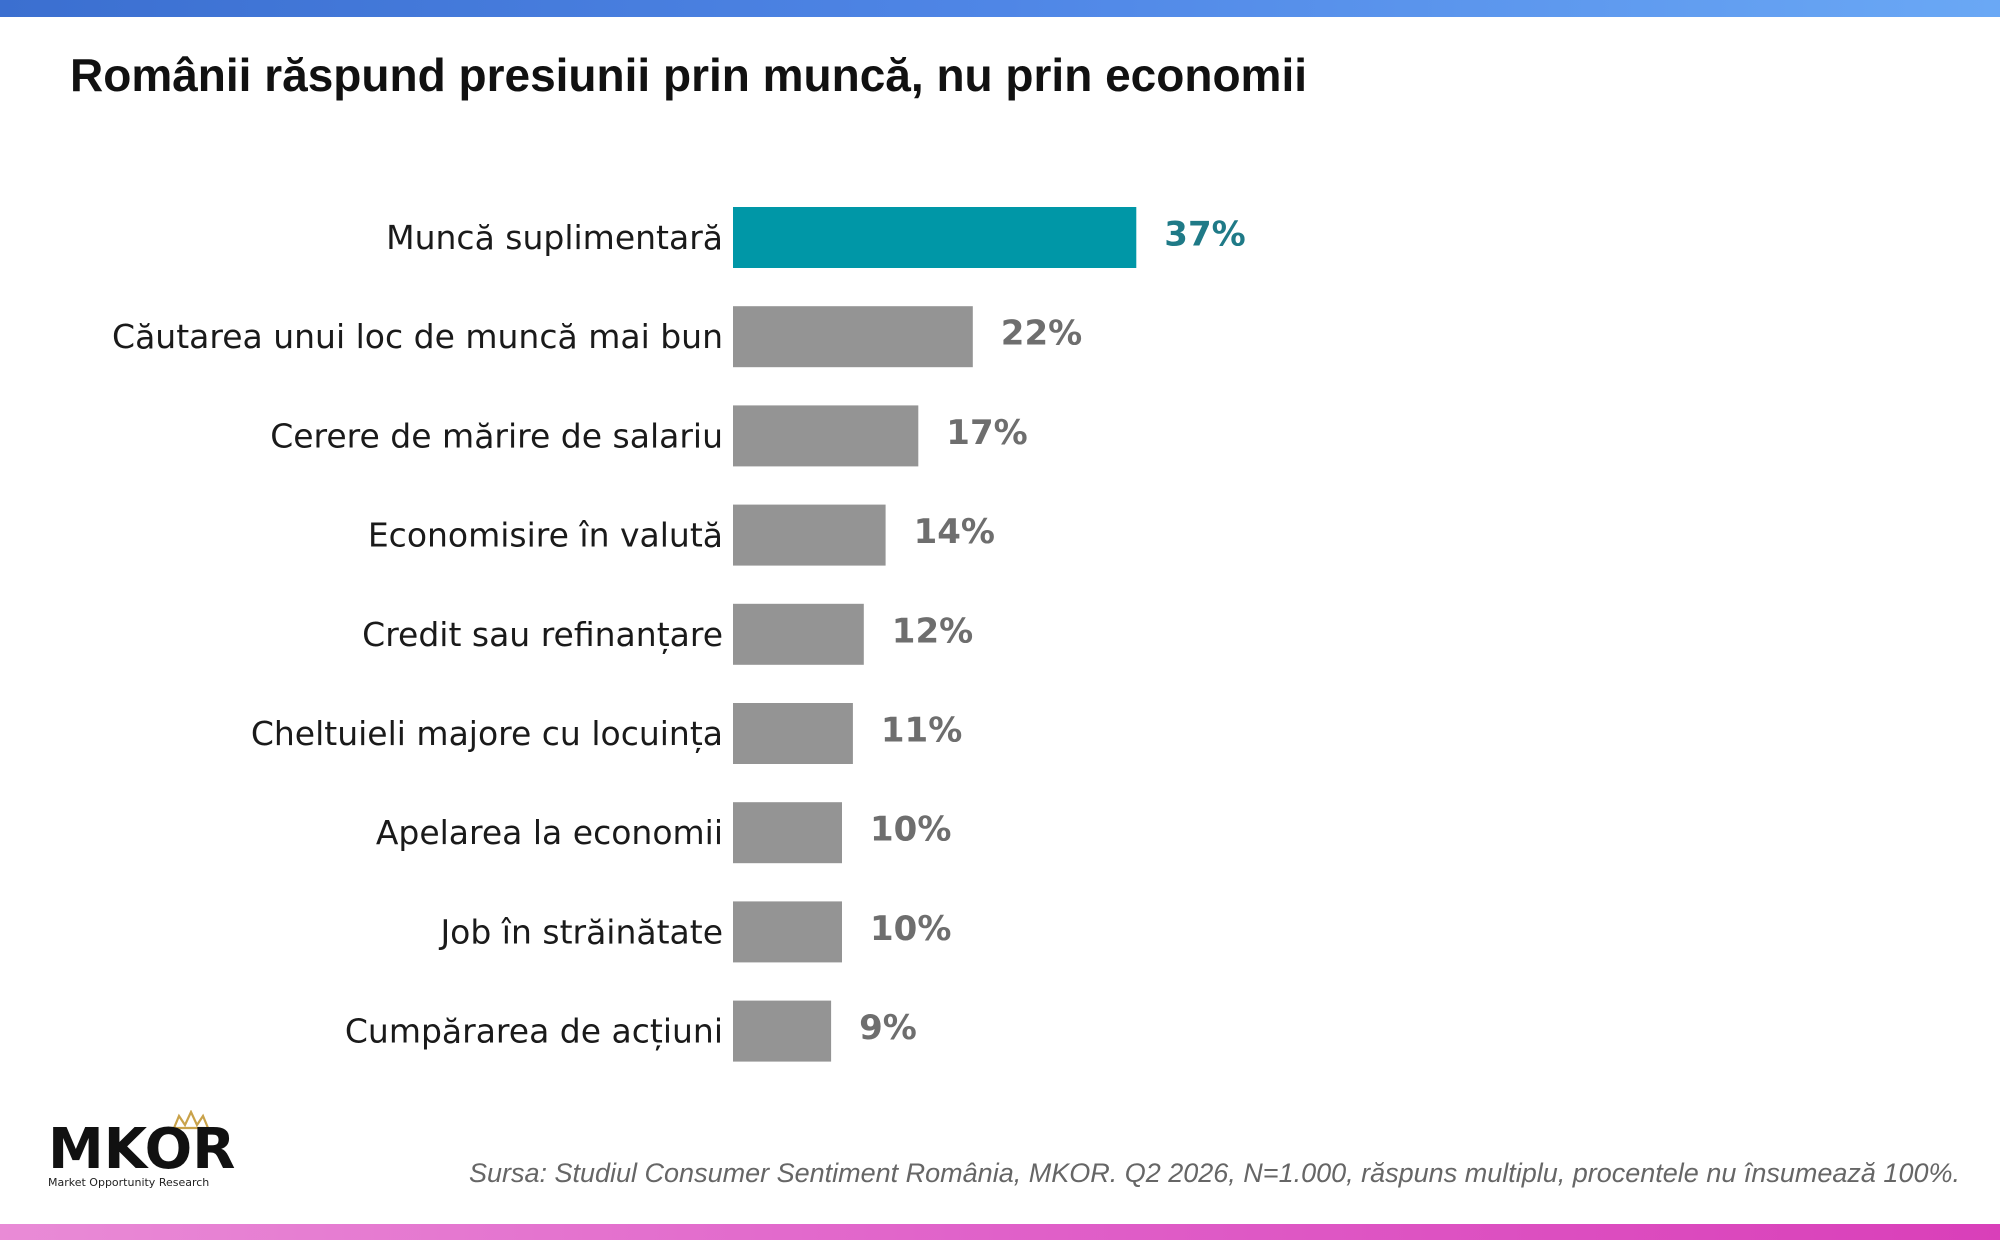  Describe the element at coordinates (1204, 235) in the screenshot. I see `value-label-0: 37%` at that location.